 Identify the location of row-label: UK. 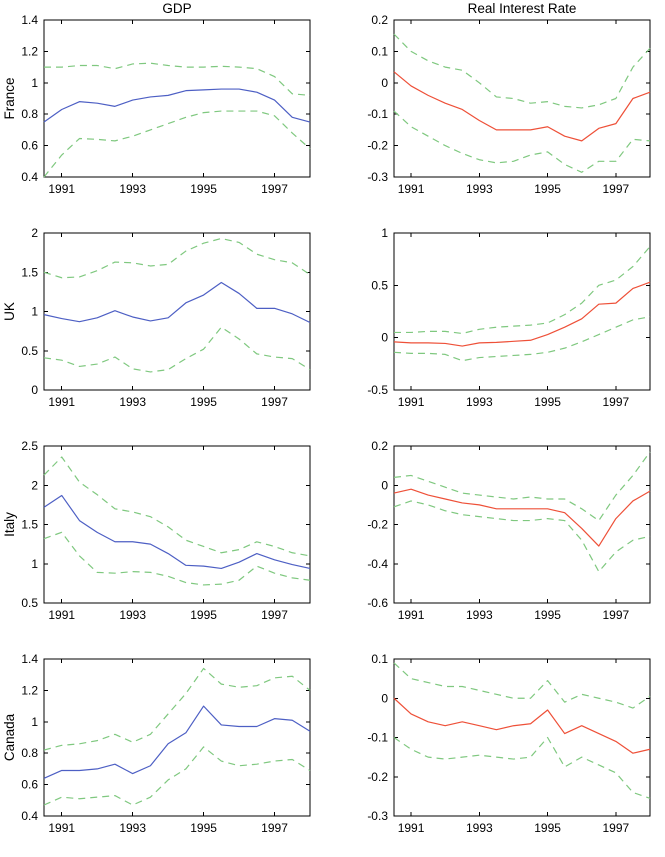
(9, 311).